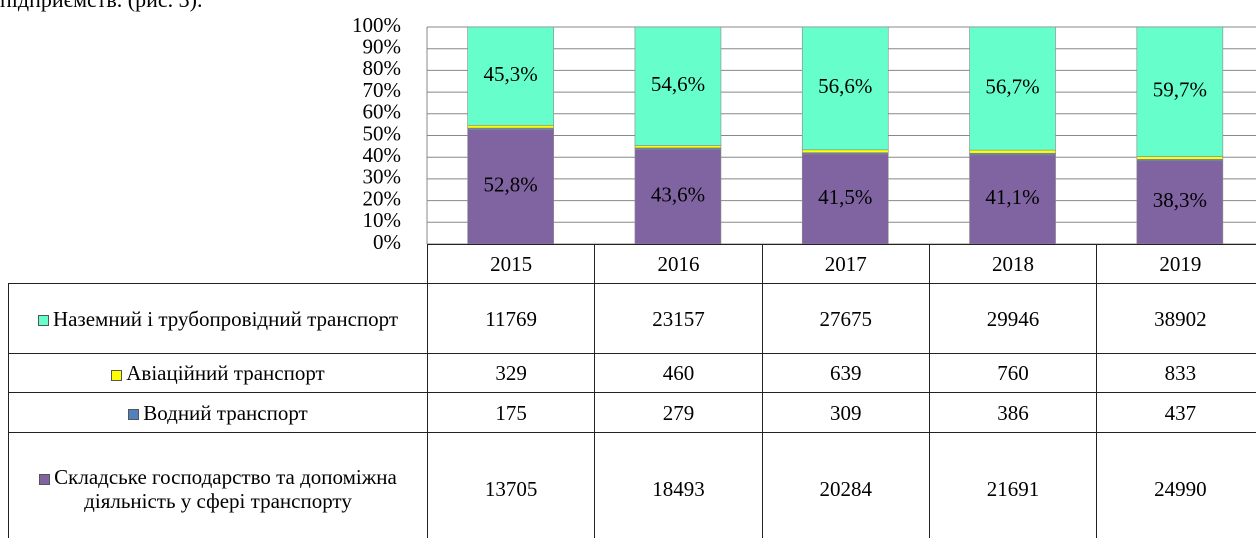  What do you see at coordinates (1013, 485) in the screenshot?
I see `table-value-cell: 21691` at bounding box center [1013, 485].